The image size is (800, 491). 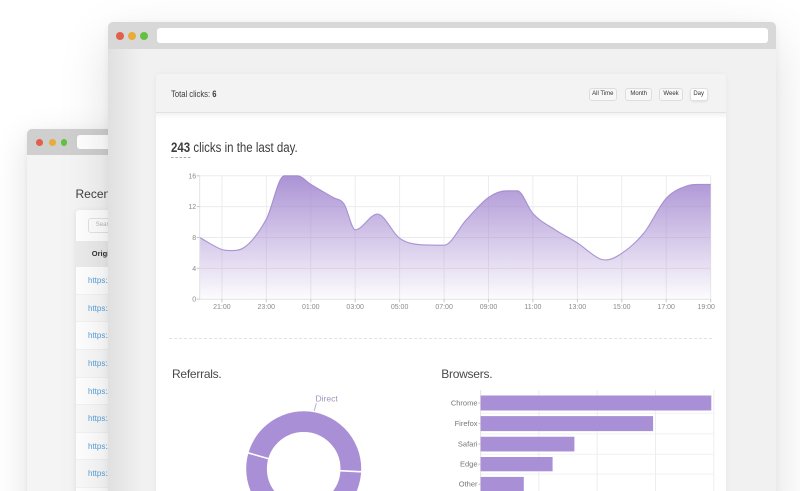 I want to click on svg-text: Direct, so click(x=326, y=398).